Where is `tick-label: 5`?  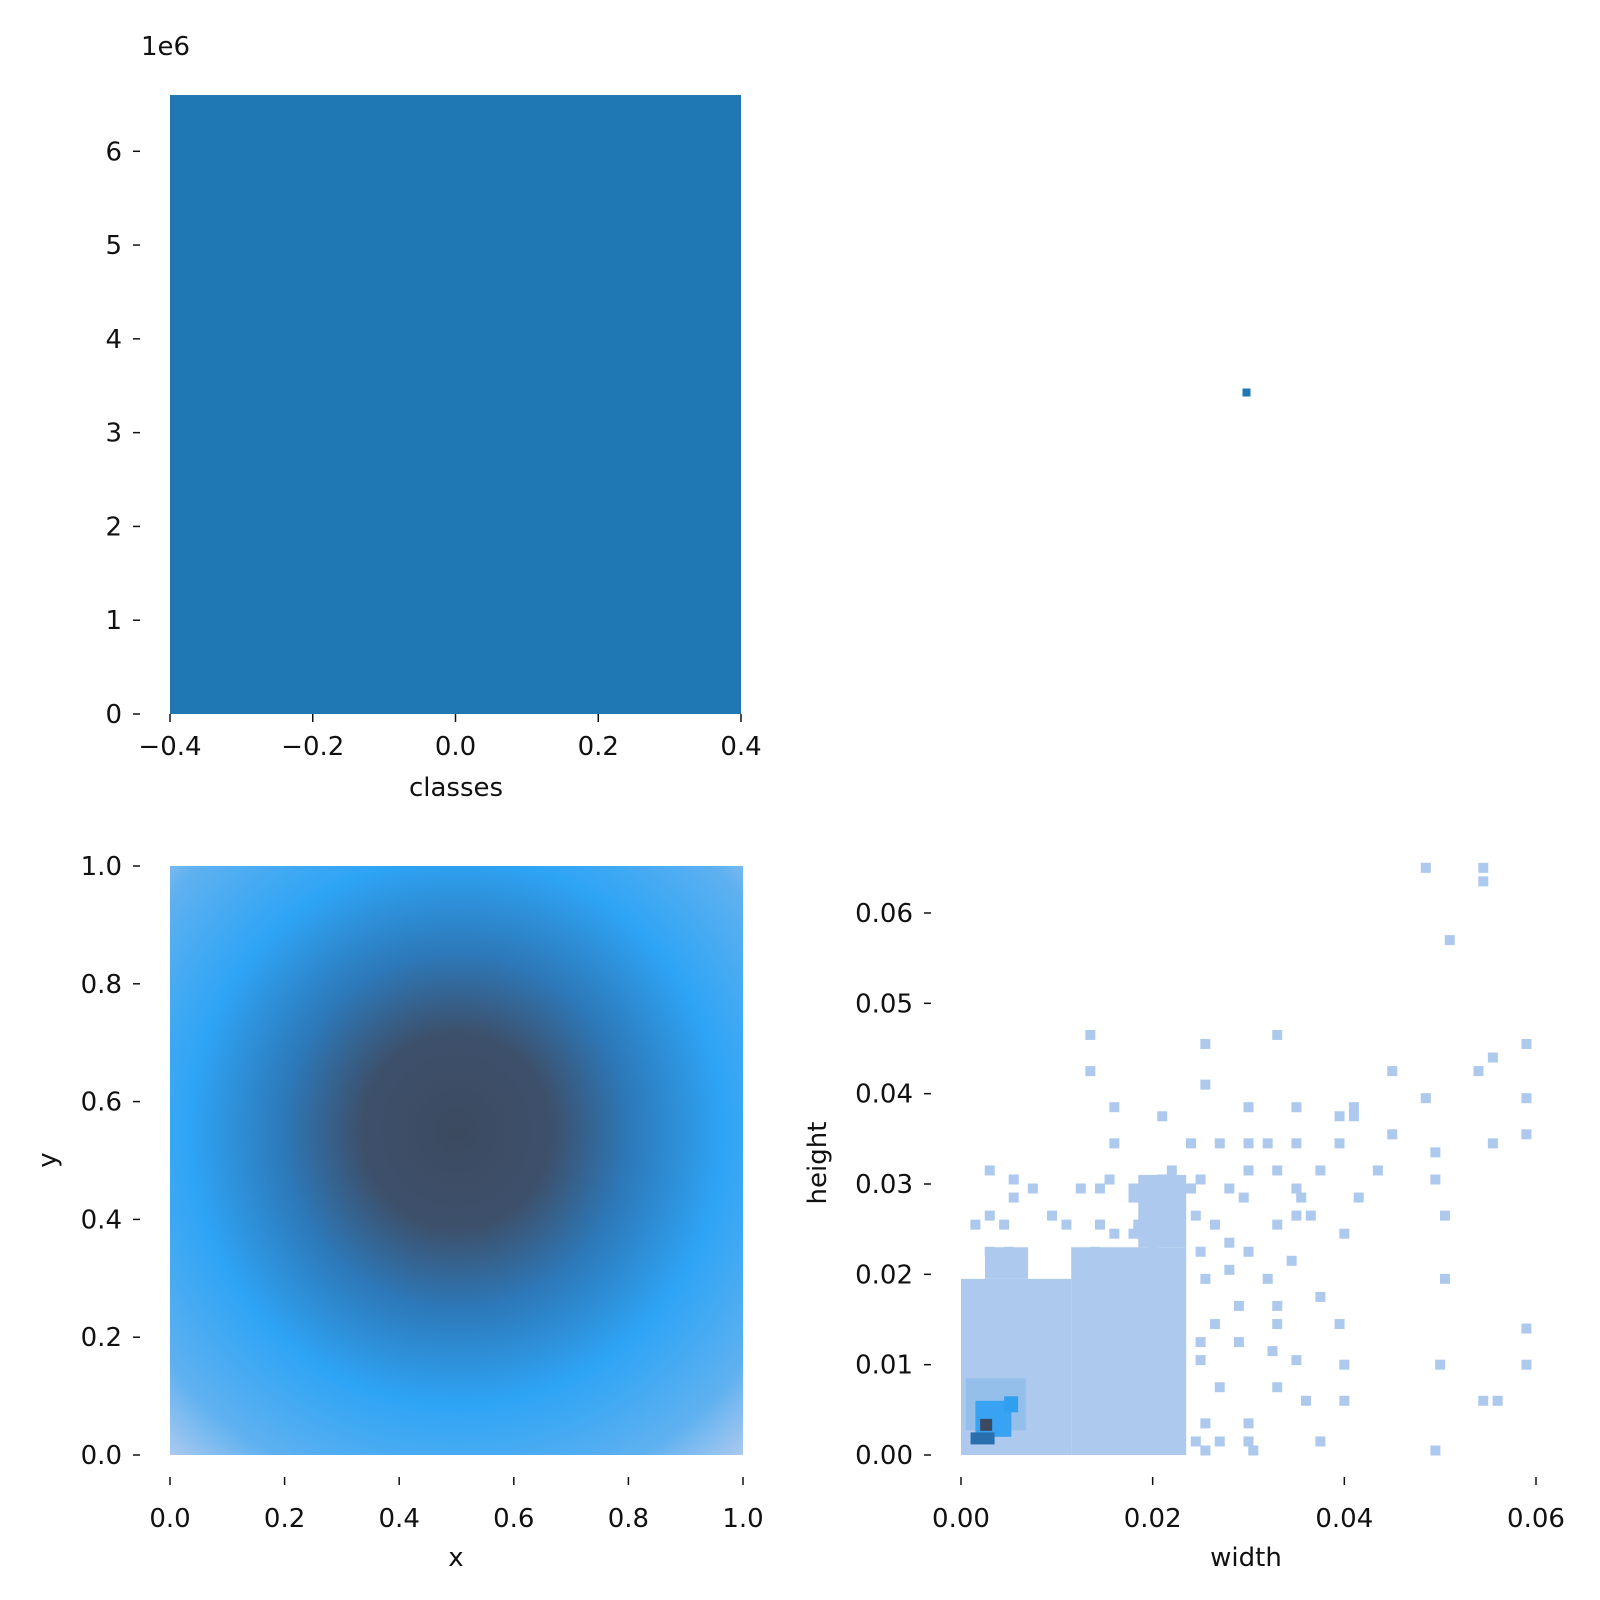
tick-label: 5 is located at coordinates (113, 246).